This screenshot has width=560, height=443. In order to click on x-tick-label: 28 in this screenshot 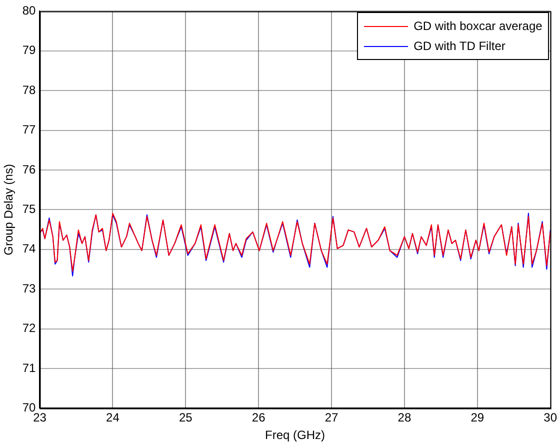, I will do `click(405, 417)`.